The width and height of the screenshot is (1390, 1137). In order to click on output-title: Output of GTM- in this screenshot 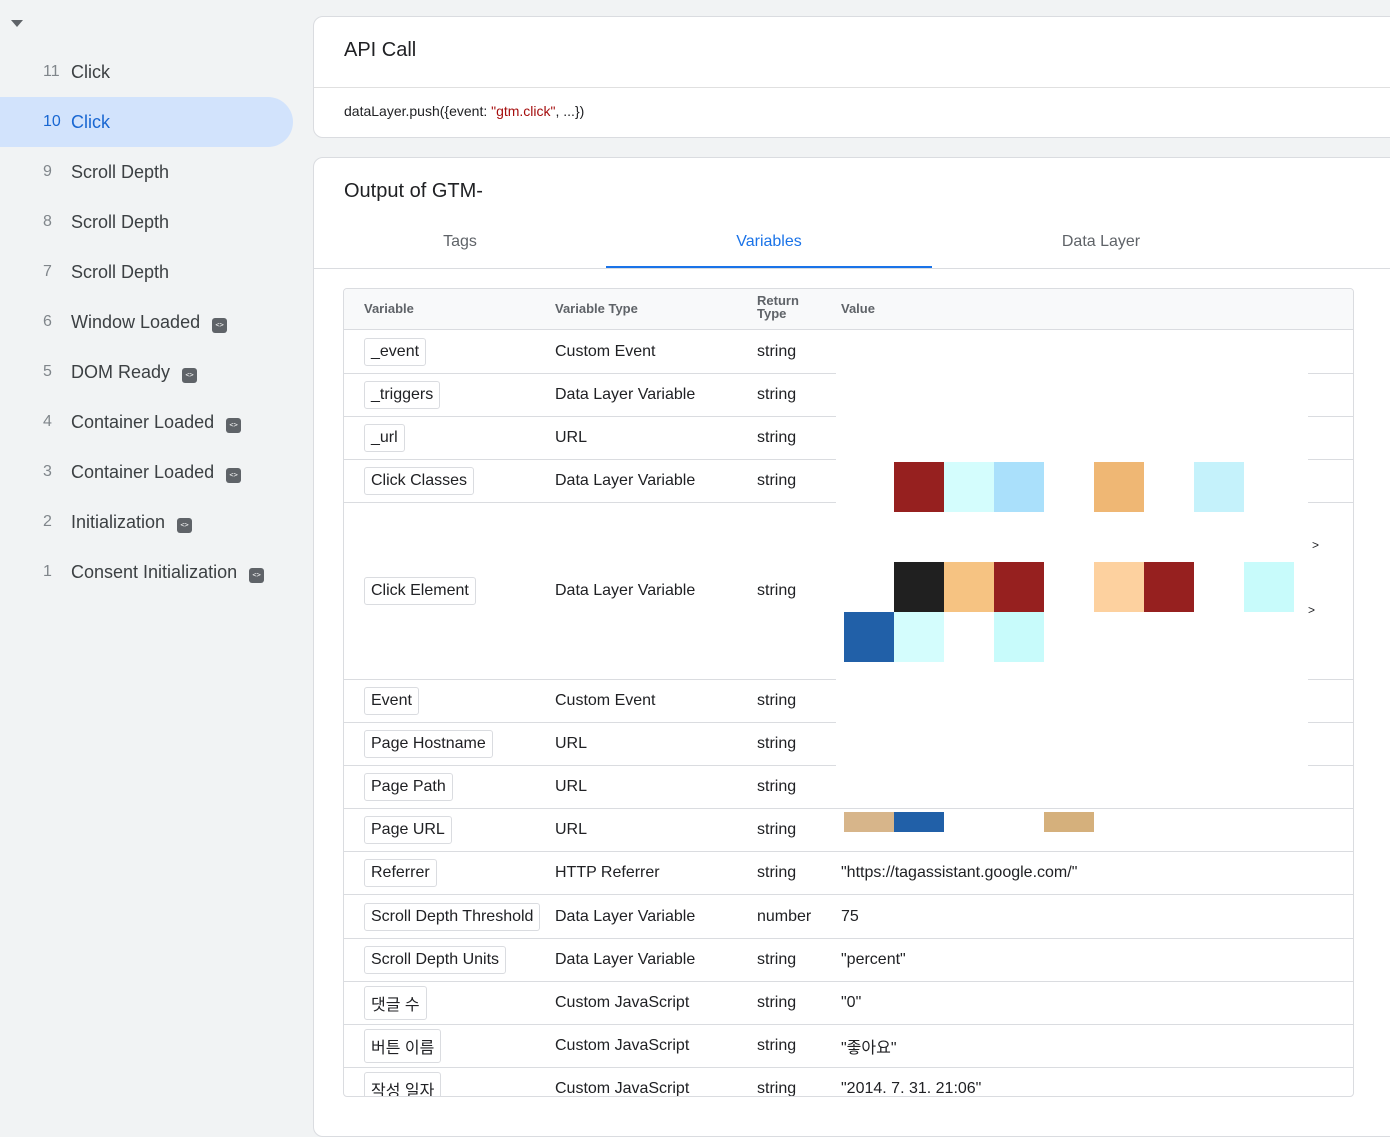, I will do `click(413, 191)`.